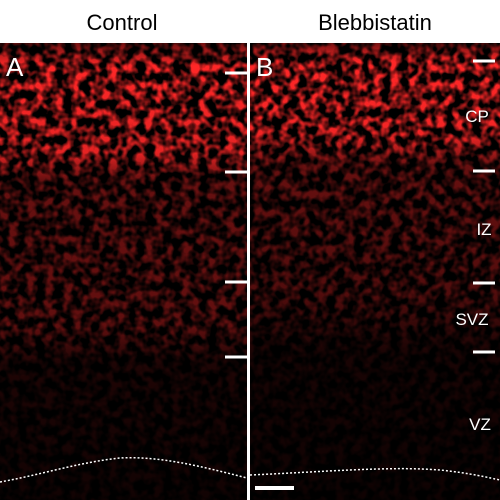 The image size is (500, 500). Describe the element at coordinates (480, 424) in the screenshot. I see `zone-label: VZ` at that location.